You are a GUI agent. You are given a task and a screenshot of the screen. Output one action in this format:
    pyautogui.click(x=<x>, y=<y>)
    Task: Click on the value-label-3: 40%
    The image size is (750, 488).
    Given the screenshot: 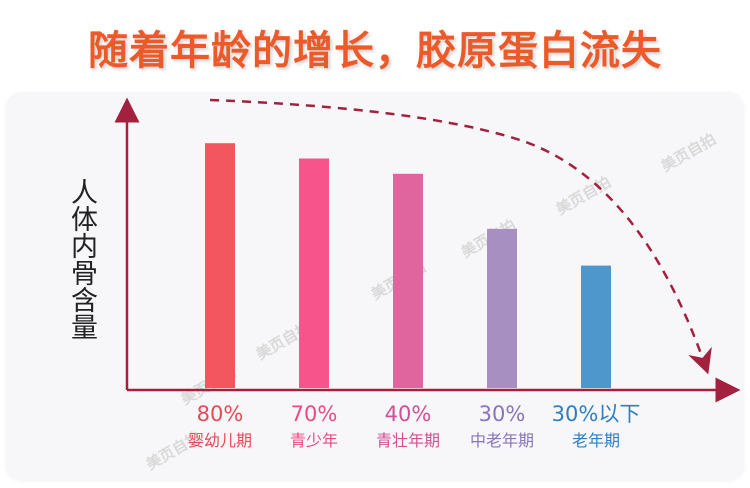 What is the action you would take?
    pyautogui.click(x=408, y=414)
    